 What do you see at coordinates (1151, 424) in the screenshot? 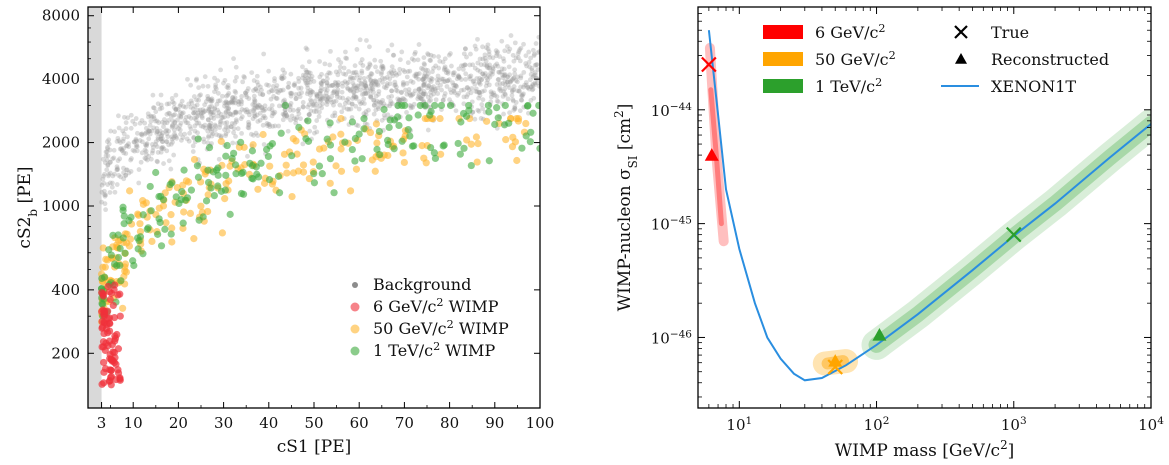
I see `x-tick-label: 104` at bounding box center [1151, 424].